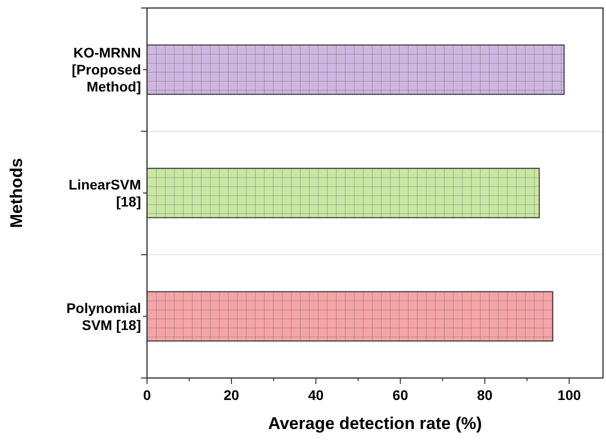 The width and height of the screenshot is (606, 441). What do you see at coordinates (316, 395) in the screenshot?
I see `x-tick-label: 40` at bounding box center [316, 395].